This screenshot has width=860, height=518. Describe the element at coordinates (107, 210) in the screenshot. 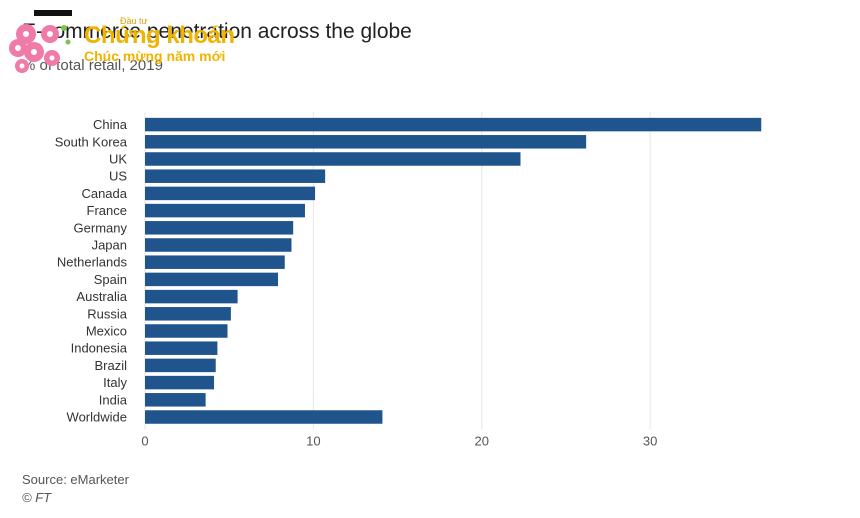

I see `category-label: France` at that location.